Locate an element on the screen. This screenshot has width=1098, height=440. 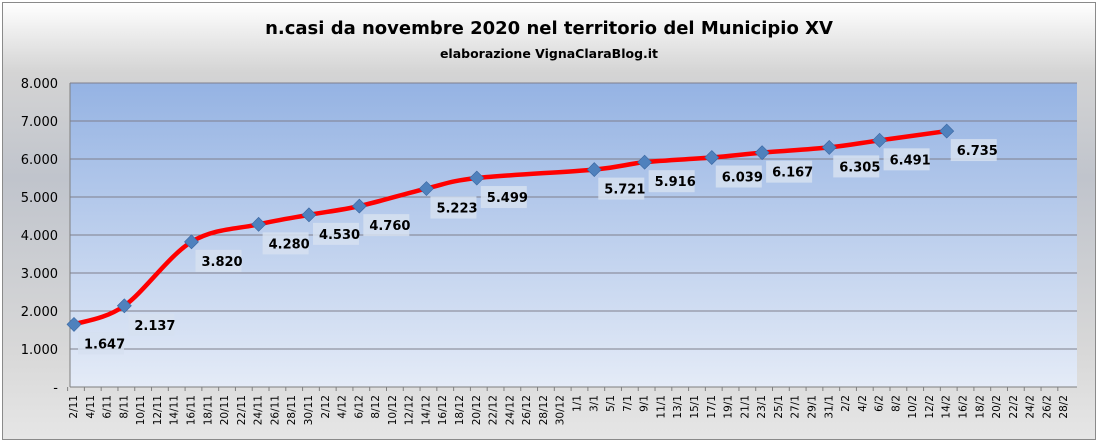
x-tick-label: 8/11 is located at coordinates (124, 407).